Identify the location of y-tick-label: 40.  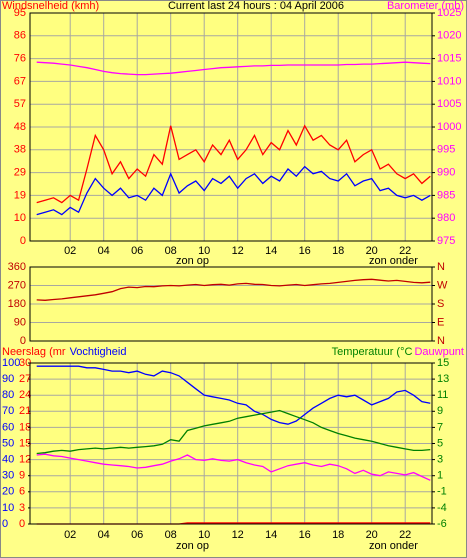
(8, 460).